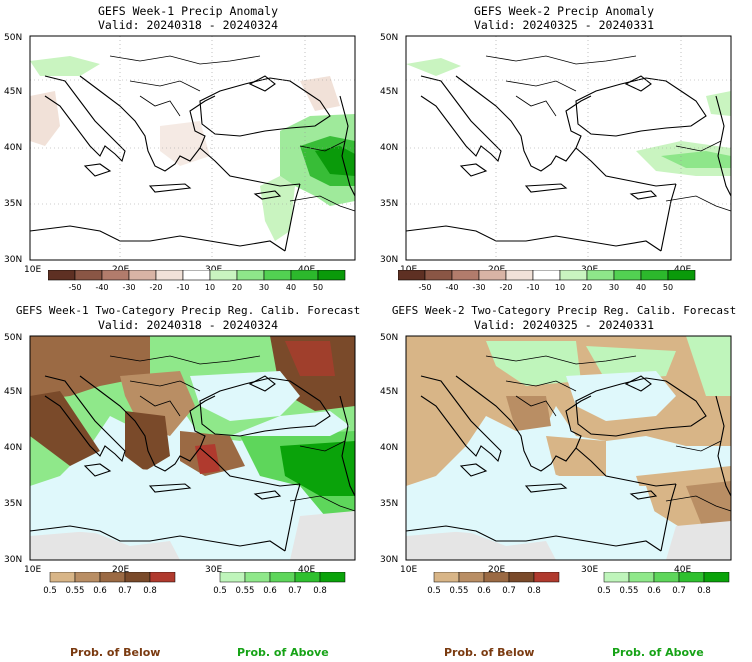  What do you see at coordinates (101, 287) in the screenshot?
I see `colorbar-tick-label: -40` at bounding box center [101, 287].